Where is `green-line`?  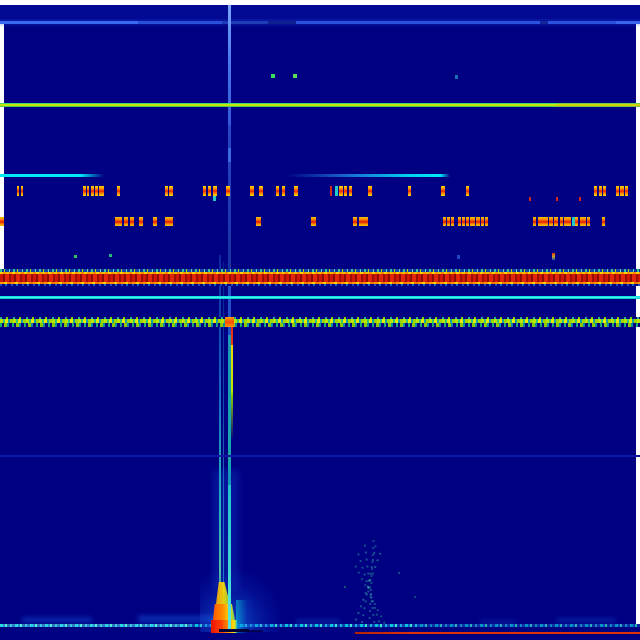 green-line is located at coordinates (320, 105).